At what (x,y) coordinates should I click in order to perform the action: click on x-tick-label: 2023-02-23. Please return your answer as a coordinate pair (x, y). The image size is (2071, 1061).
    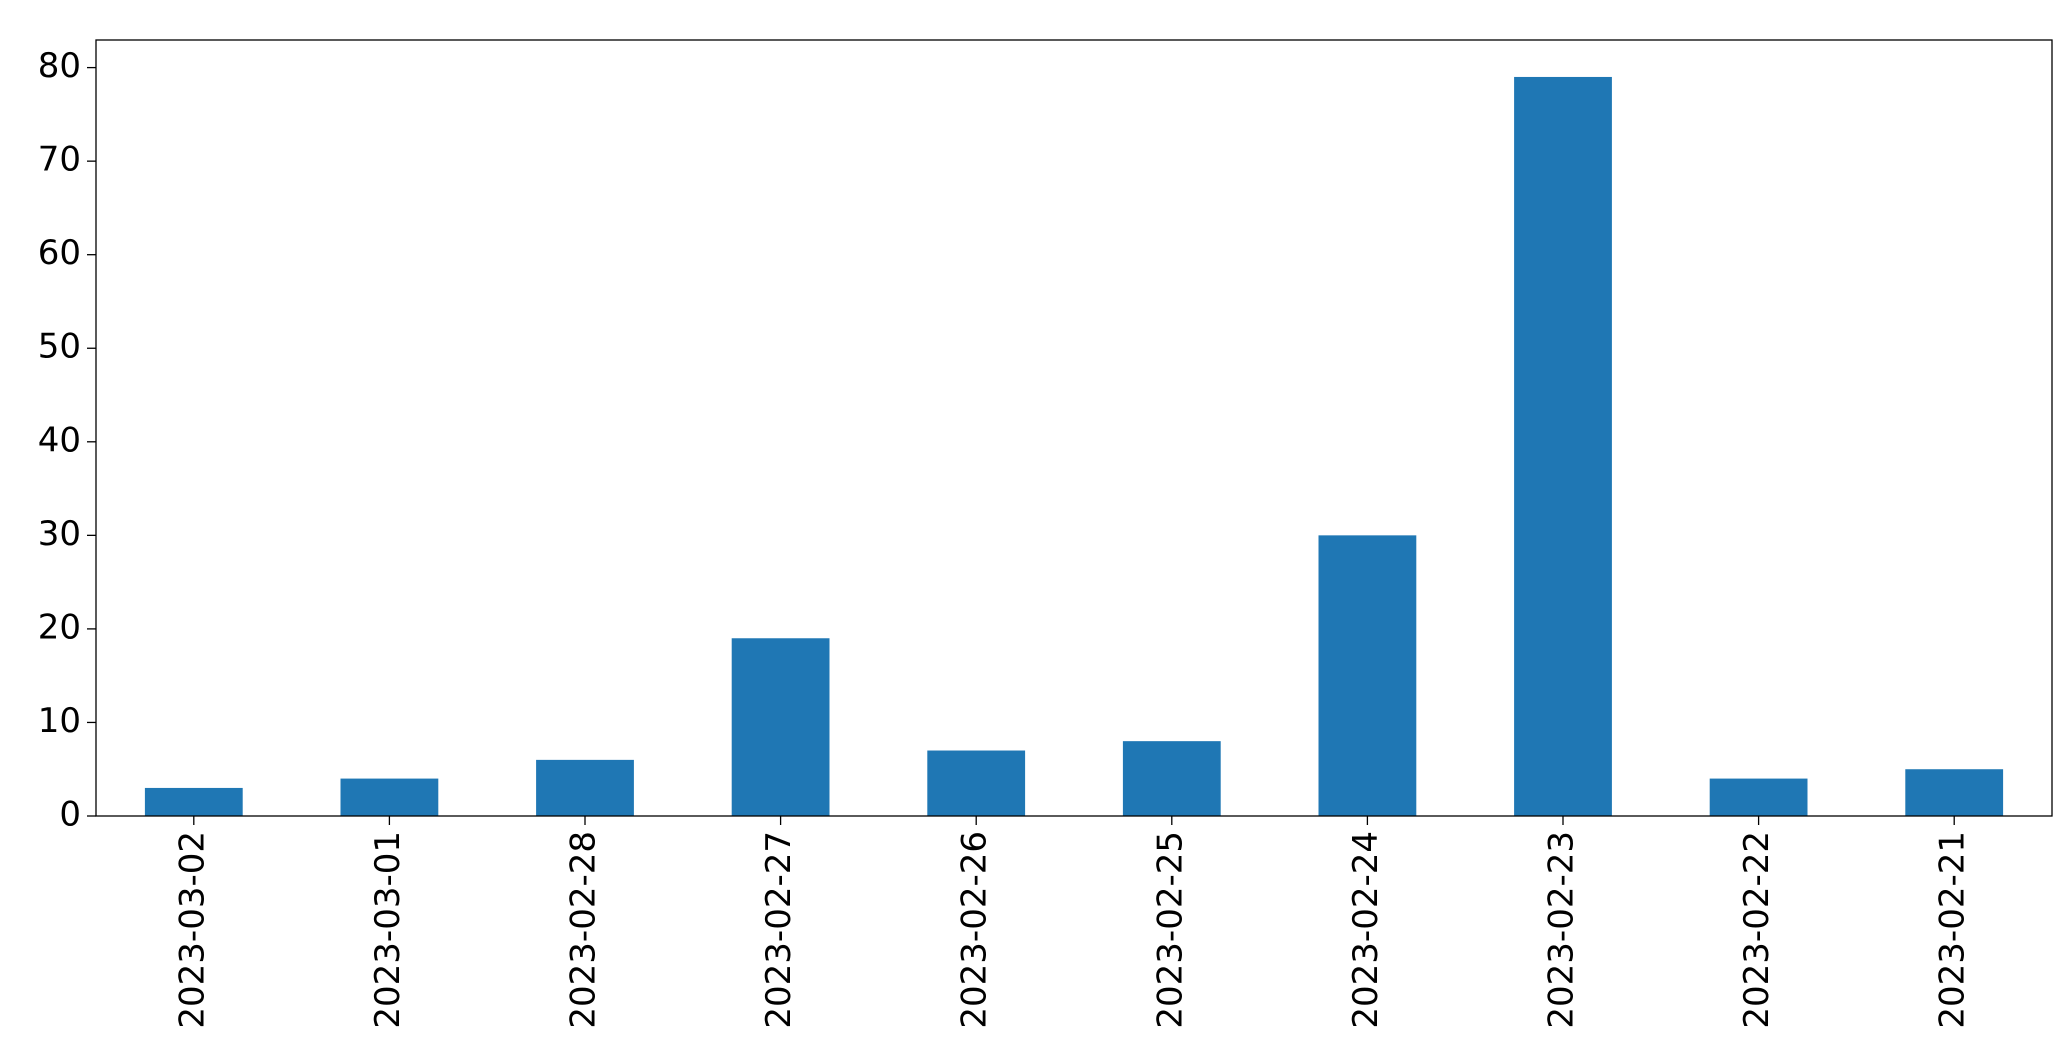
    Looking at the image, I should click on (1562, 930).